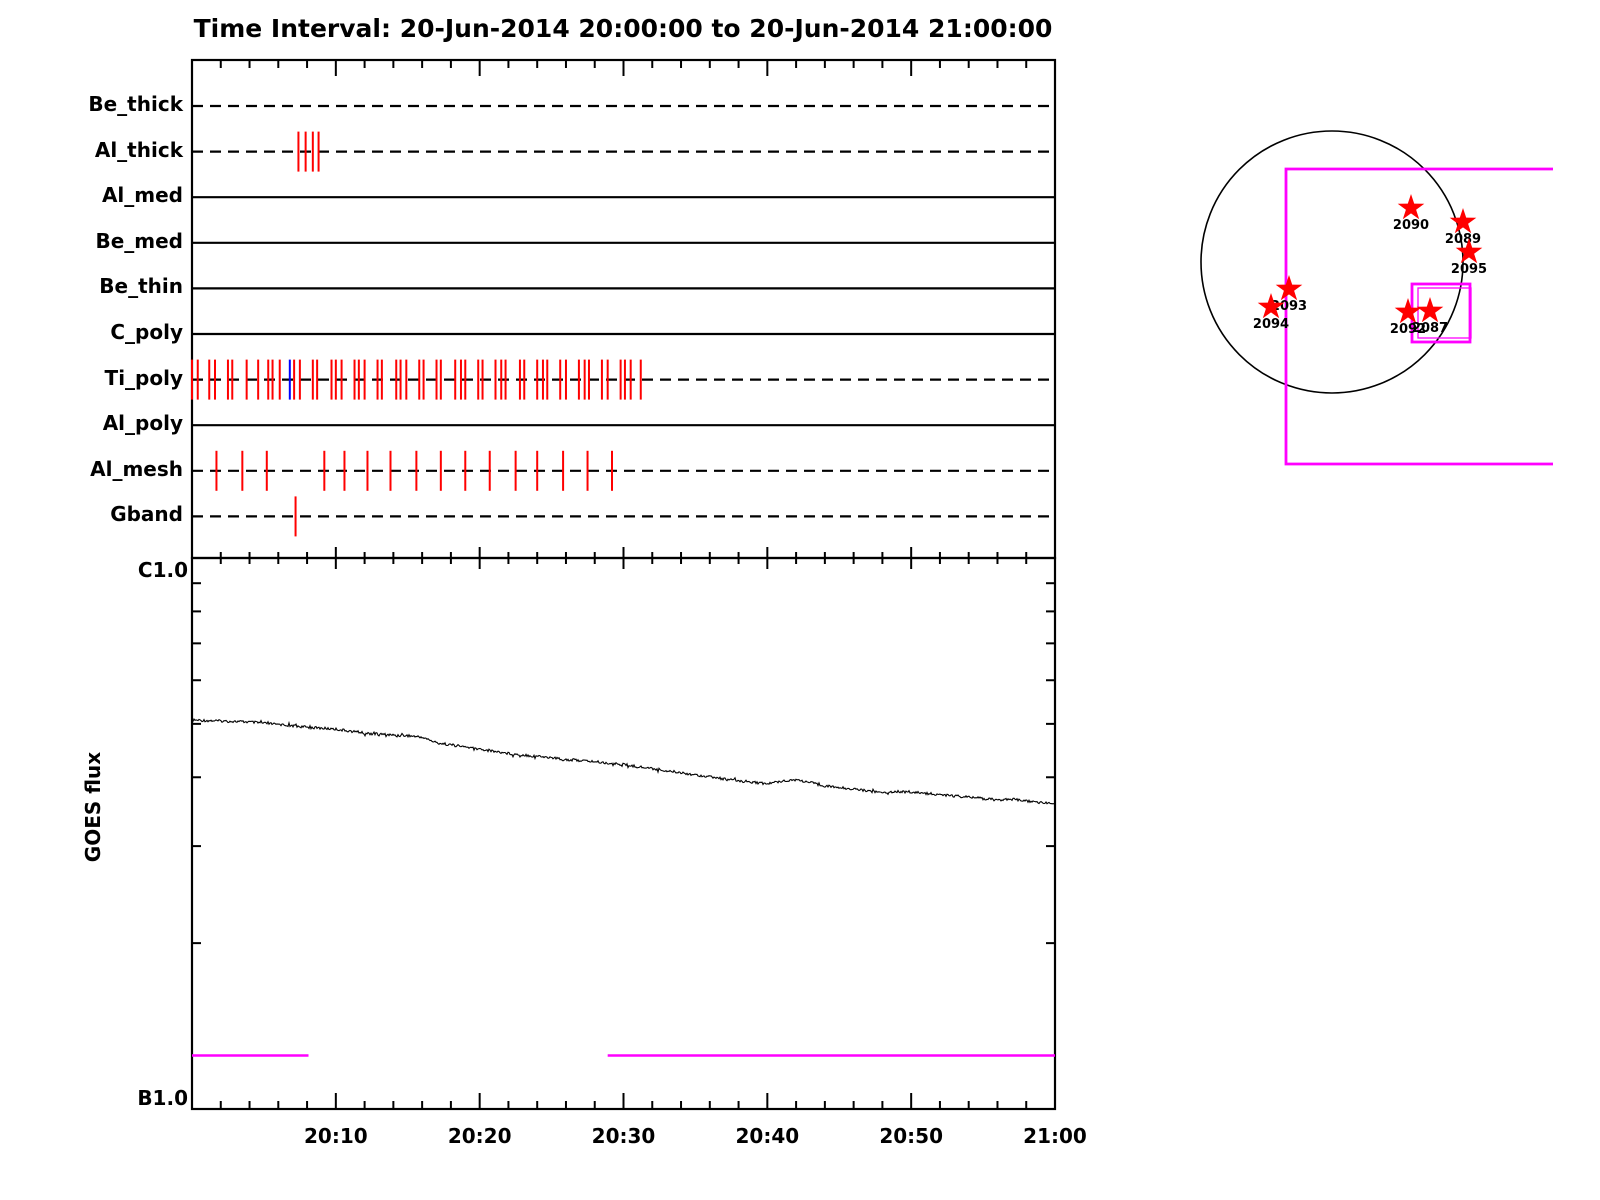  What do you see at coordinates (135, 104) in the screenshot?
I see `filter-label-be_thick: Be_thick` at bounding box center [135, 104].